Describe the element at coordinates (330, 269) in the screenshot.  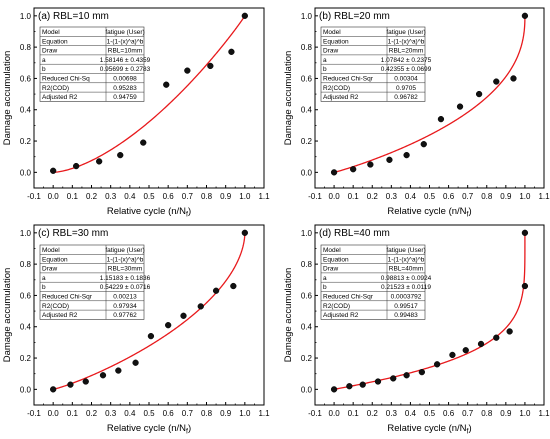
I see `table-cell-key: Draw` at that location.